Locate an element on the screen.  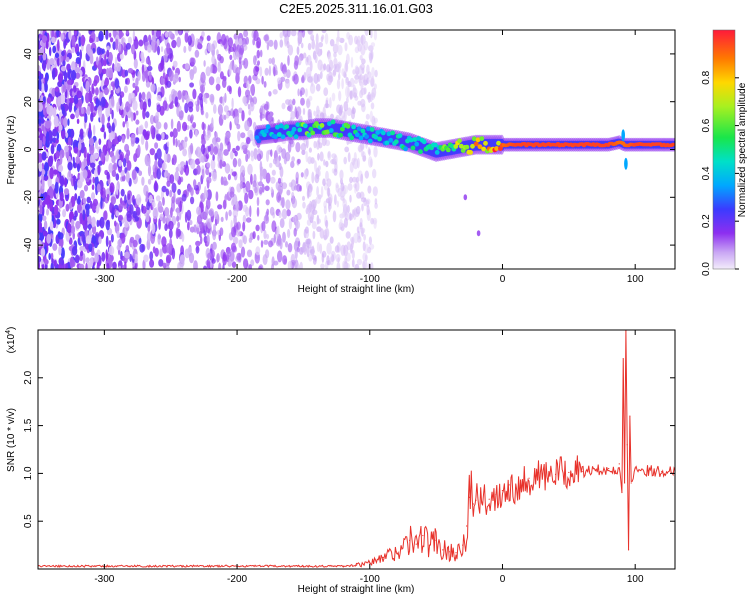
y-tick-label: 2.0 is located at coordinates (28, 377).